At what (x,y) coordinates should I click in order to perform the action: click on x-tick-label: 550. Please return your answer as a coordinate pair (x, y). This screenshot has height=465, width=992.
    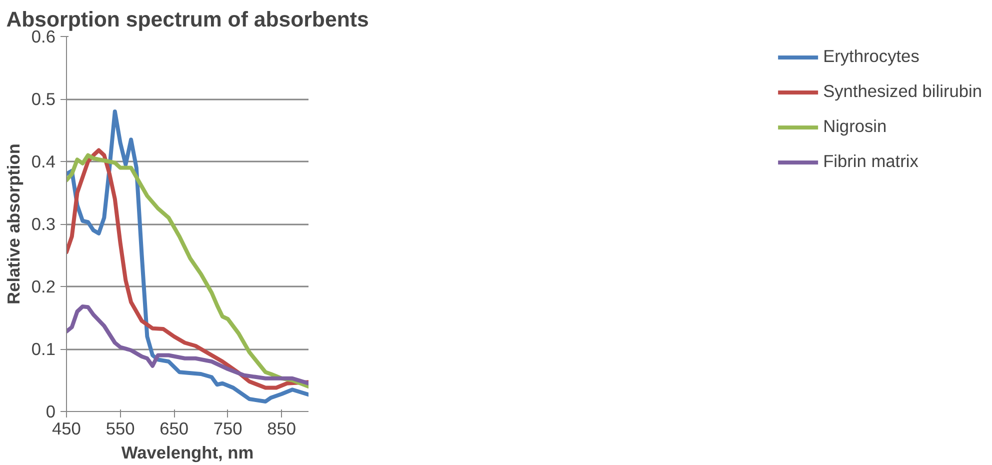
    Looking at the image, I should click on (120, 428).